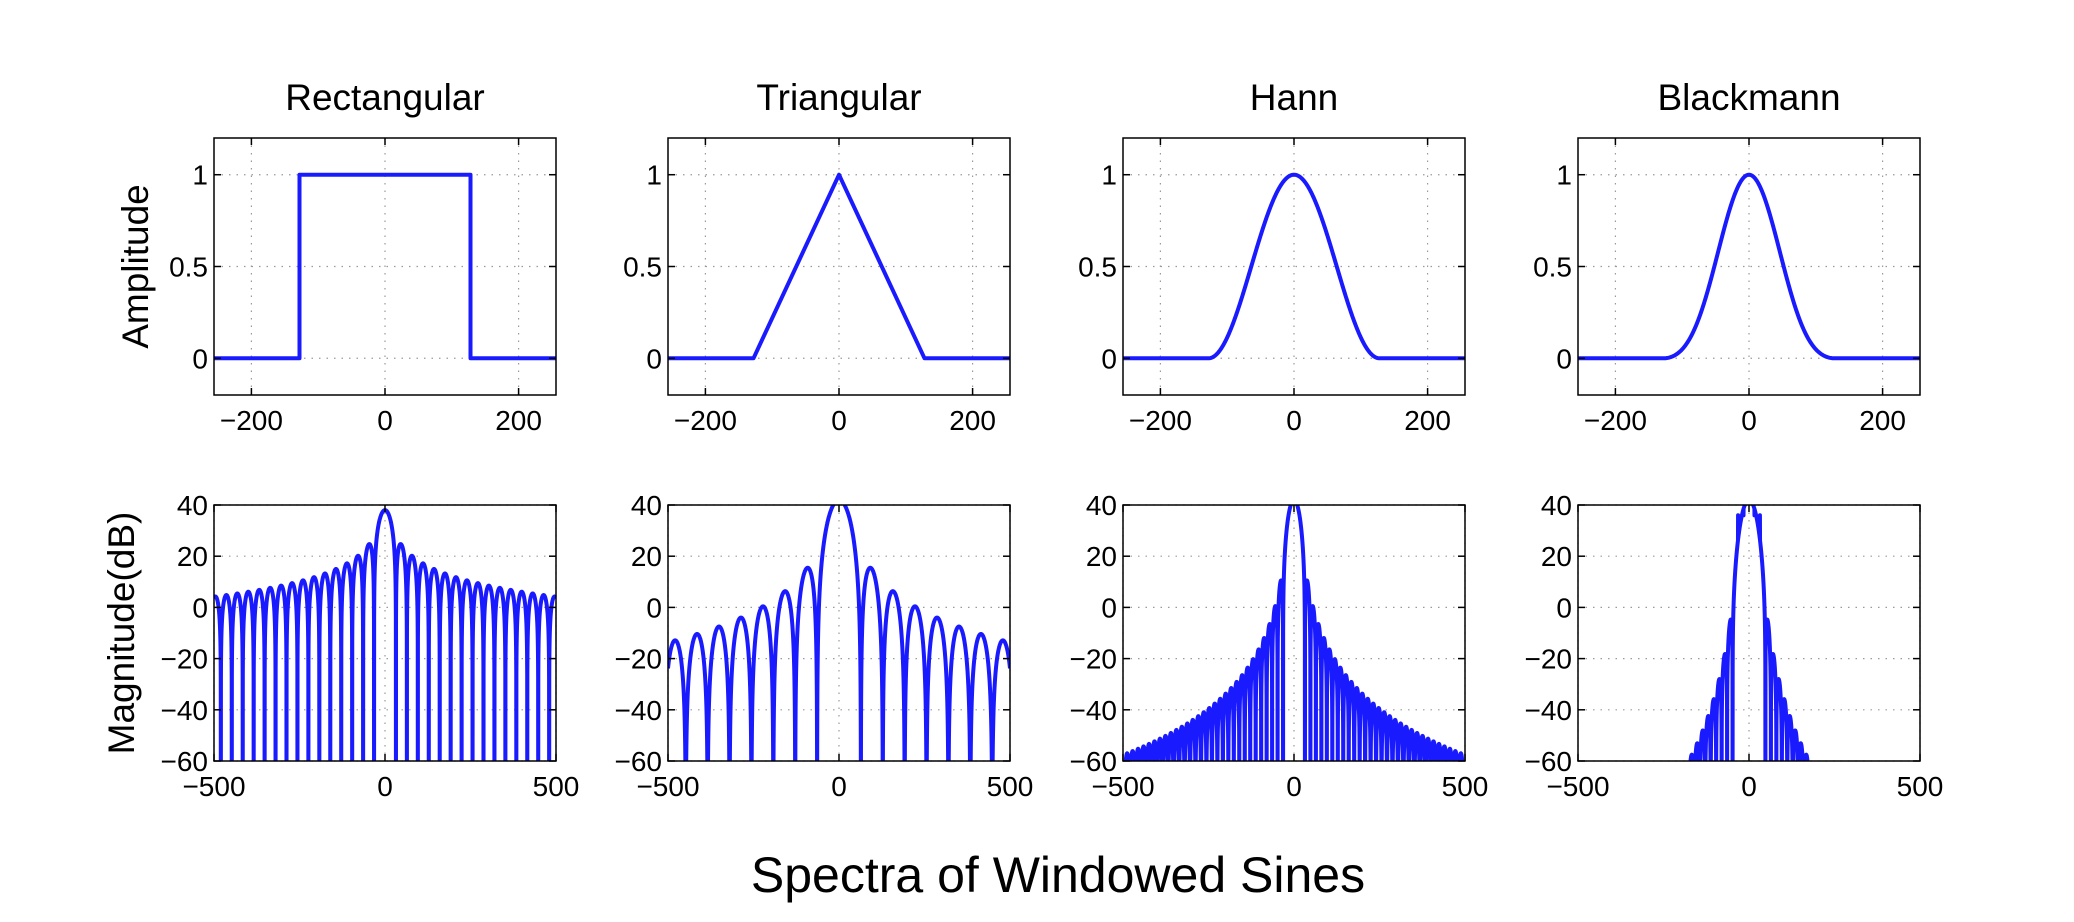 The image size is (2074, 922). What do you see at coordinates (1294, 786) in the screenshot?
I see `x-tick-label-hann-freq-1: 0` at bounding box center [1294, 786].